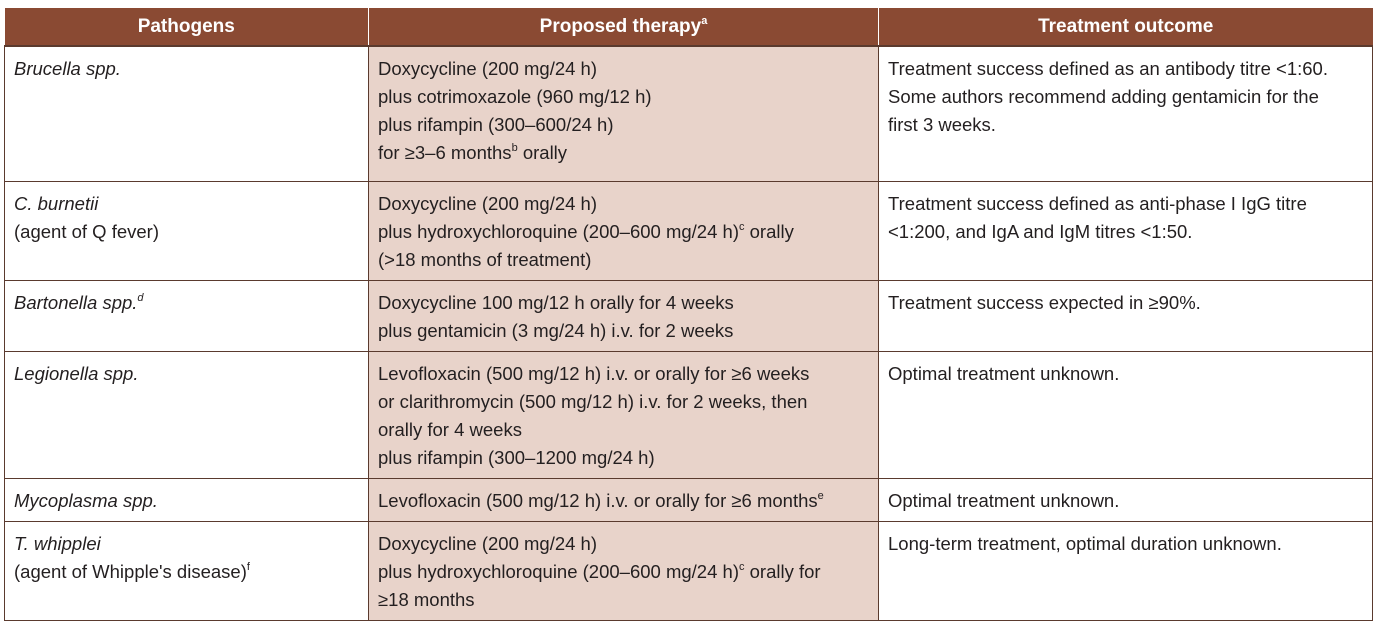  What do you see at coordinates (516, 457) in the screenshot?
I see `therapy-line: plus rifampin (300–1200 mg/24 h)` at bounding box center [516, 457].